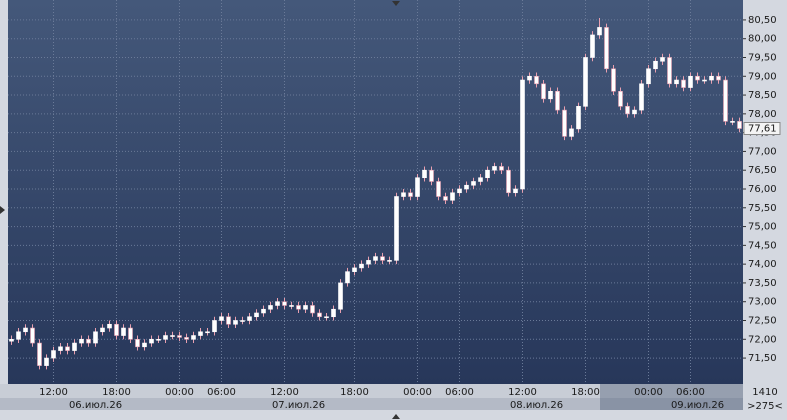  I want to click on last-price-box, so click(762, 129).